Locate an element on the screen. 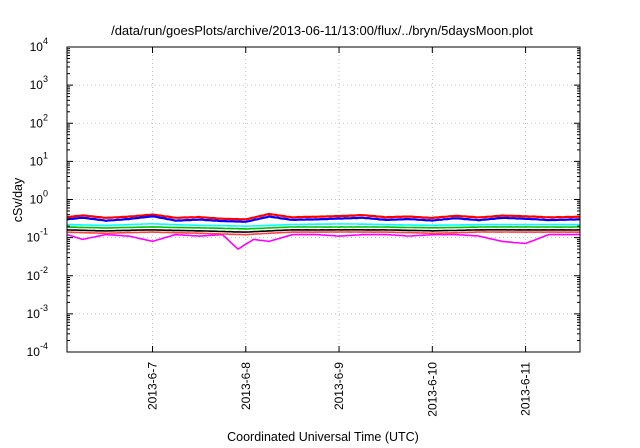 This screenshot has width=640, height=448. y-tick-exponent: 2 is located at coordinates (45, 117).